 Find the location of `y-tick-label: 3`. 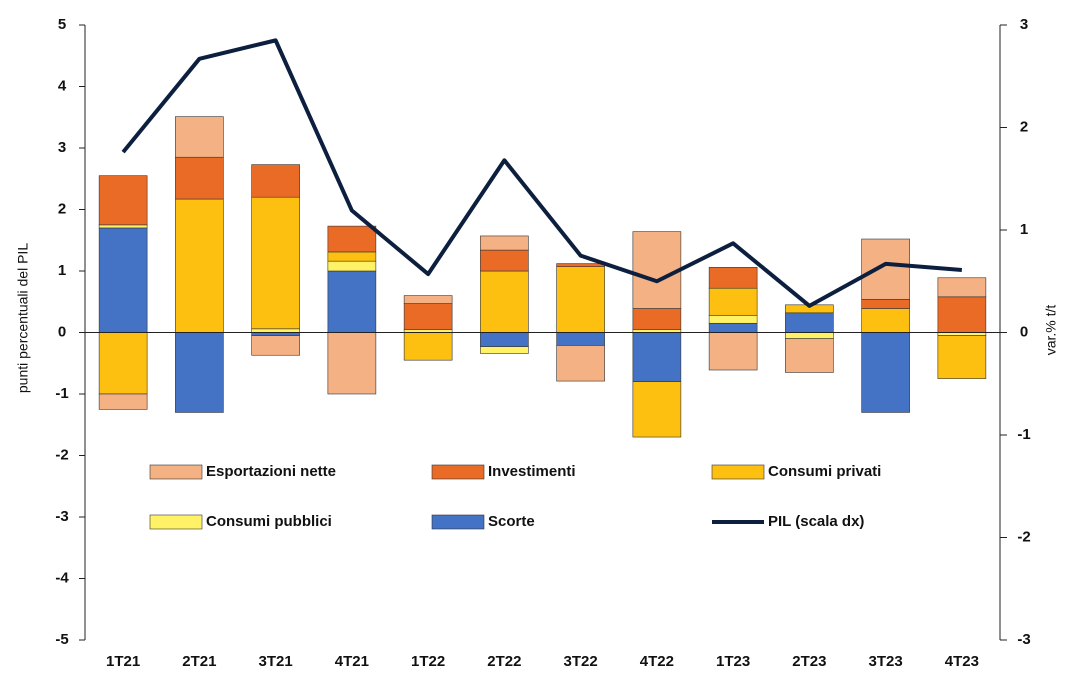

y-tick-label: 3 is located at coordinates (62, 147).